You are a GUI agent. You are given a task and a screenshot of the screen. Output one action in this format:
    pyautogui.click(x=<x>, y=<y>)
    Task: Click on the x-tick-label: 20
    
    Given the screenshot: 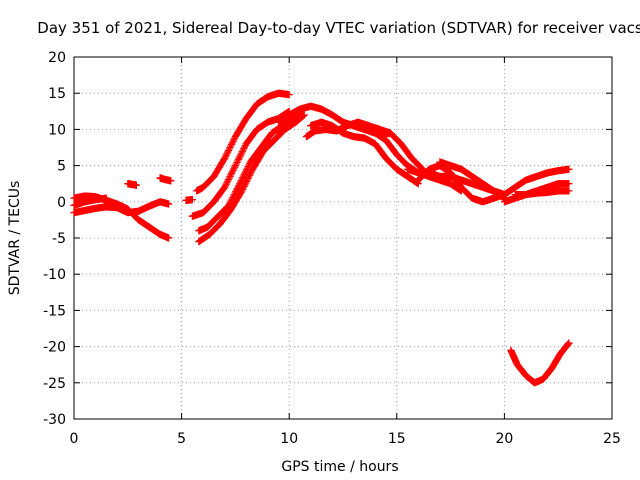 What is the action you would take?
    pyautogui.click(x=504, y=439)
    